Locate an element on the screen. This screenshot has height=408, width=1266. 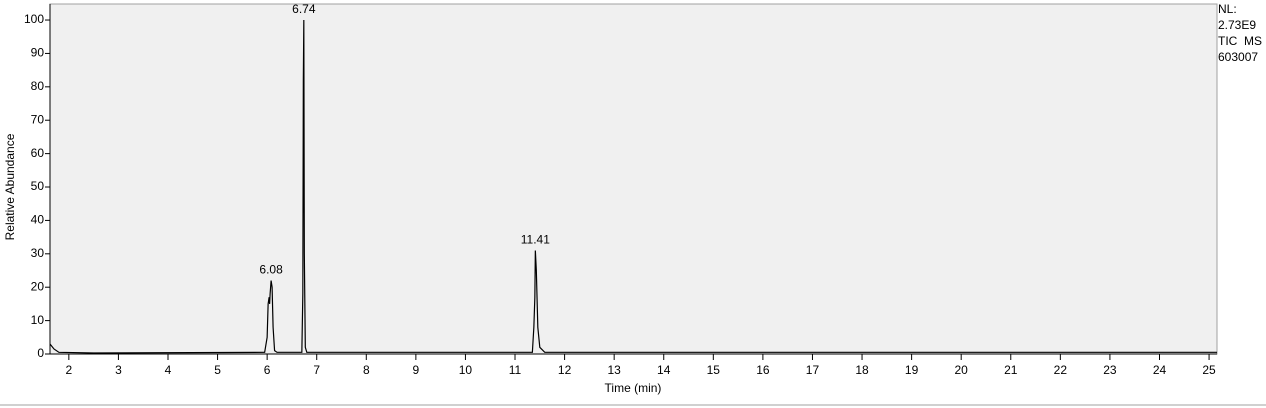
y-tick-label: 0 is located at coordinates (40, 353).